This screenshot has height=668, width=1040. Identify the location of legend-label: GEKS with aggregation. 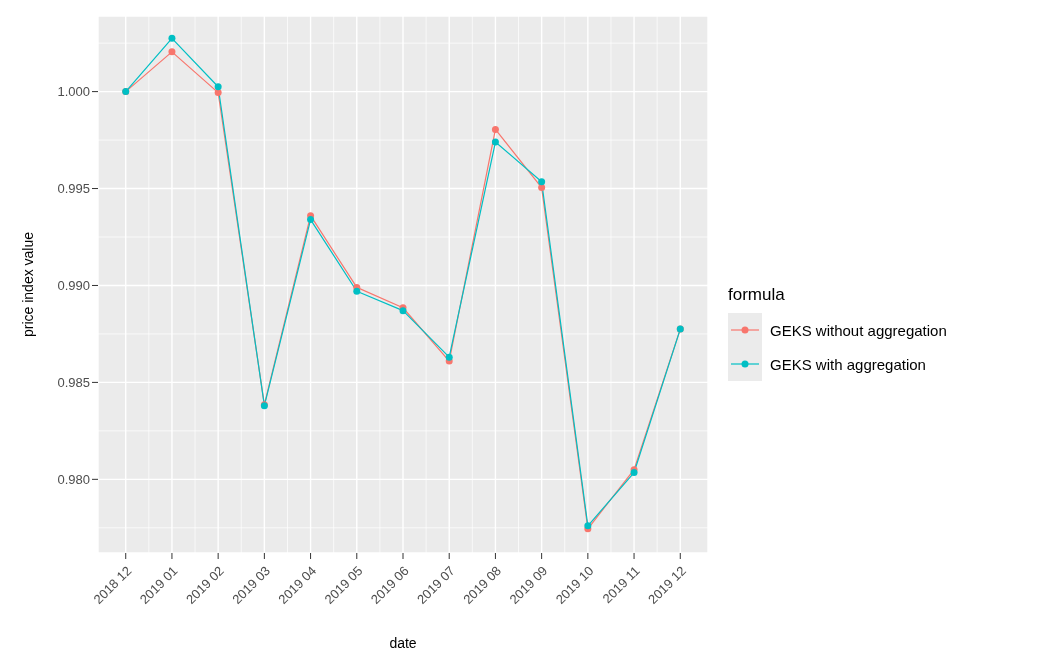
(848, 364).